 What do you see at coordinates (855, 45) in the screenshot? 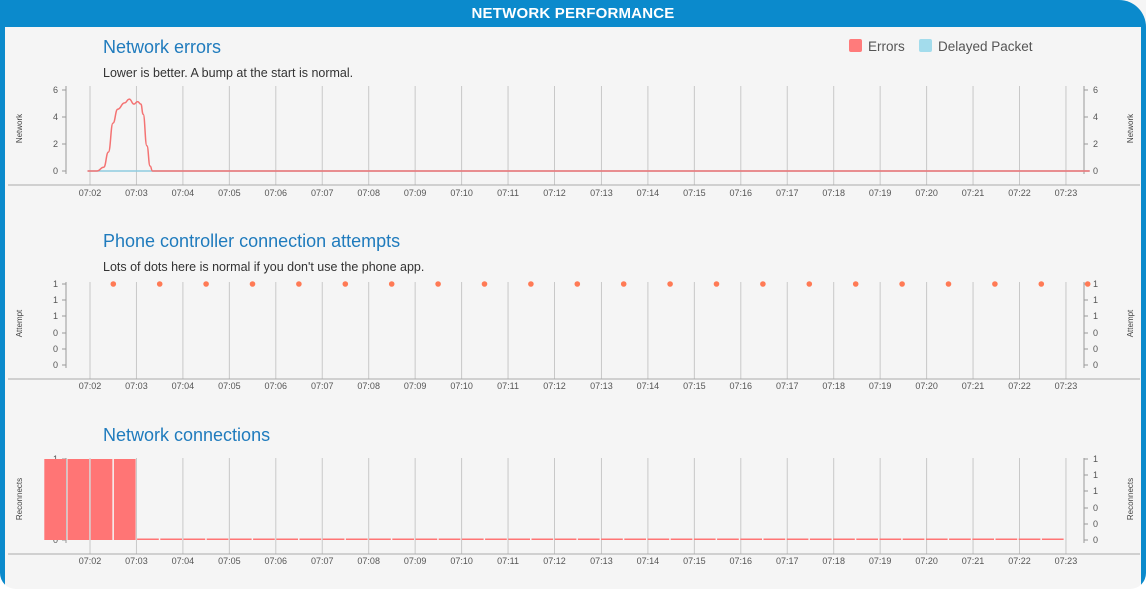
I see `legend-swatch-errors` at bounding box center [855, 45].